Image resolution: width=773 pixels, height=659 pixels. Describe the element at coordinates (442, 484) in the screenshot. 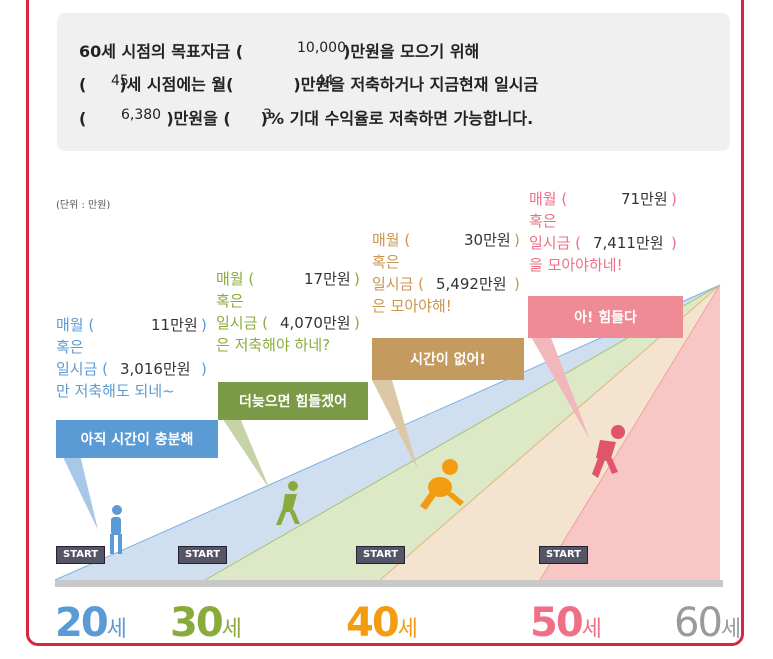

I see `runner-40-icon` at that location.